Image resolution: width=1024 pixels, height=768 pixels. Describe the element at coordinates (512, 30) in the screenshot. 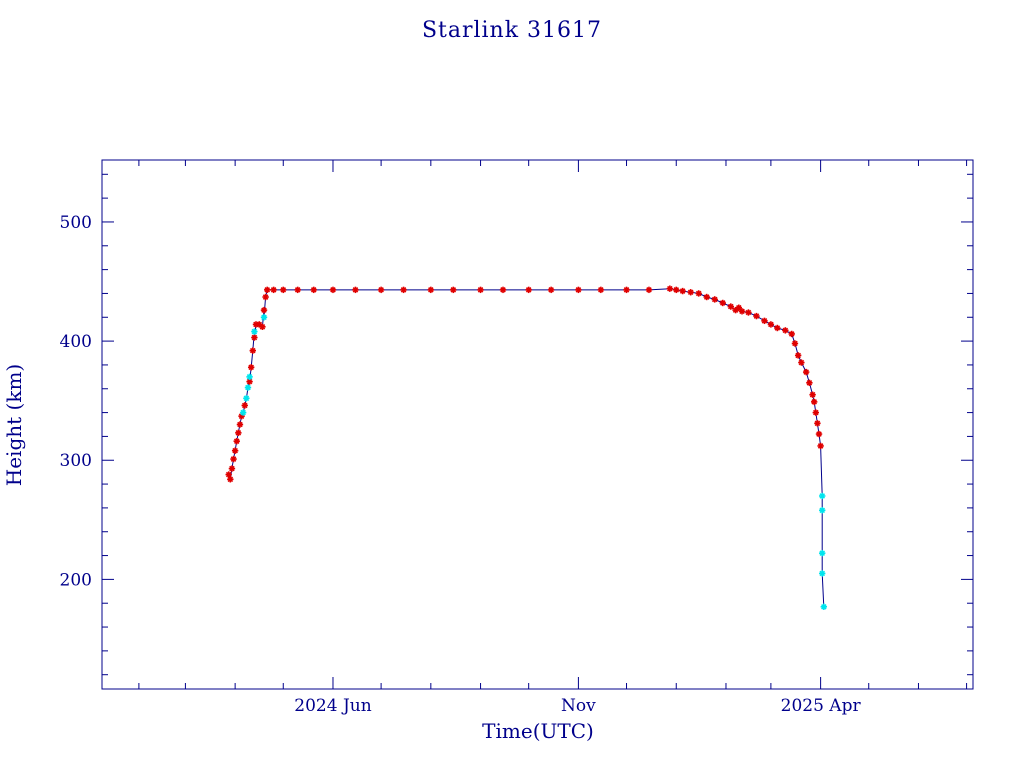

I see `chart-title: Starlink 31617` at that location.